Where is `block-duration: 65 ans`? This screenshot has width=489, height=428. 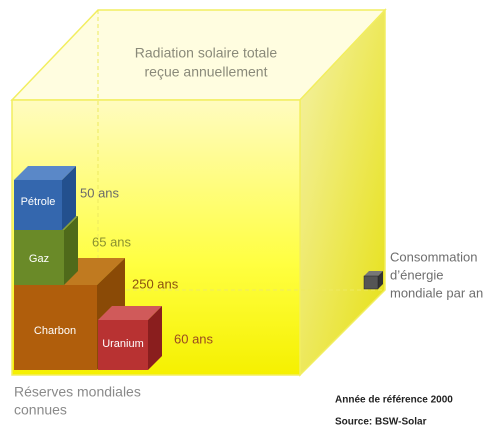
block-duration: 65 ans is located at coordinates (112, 241).